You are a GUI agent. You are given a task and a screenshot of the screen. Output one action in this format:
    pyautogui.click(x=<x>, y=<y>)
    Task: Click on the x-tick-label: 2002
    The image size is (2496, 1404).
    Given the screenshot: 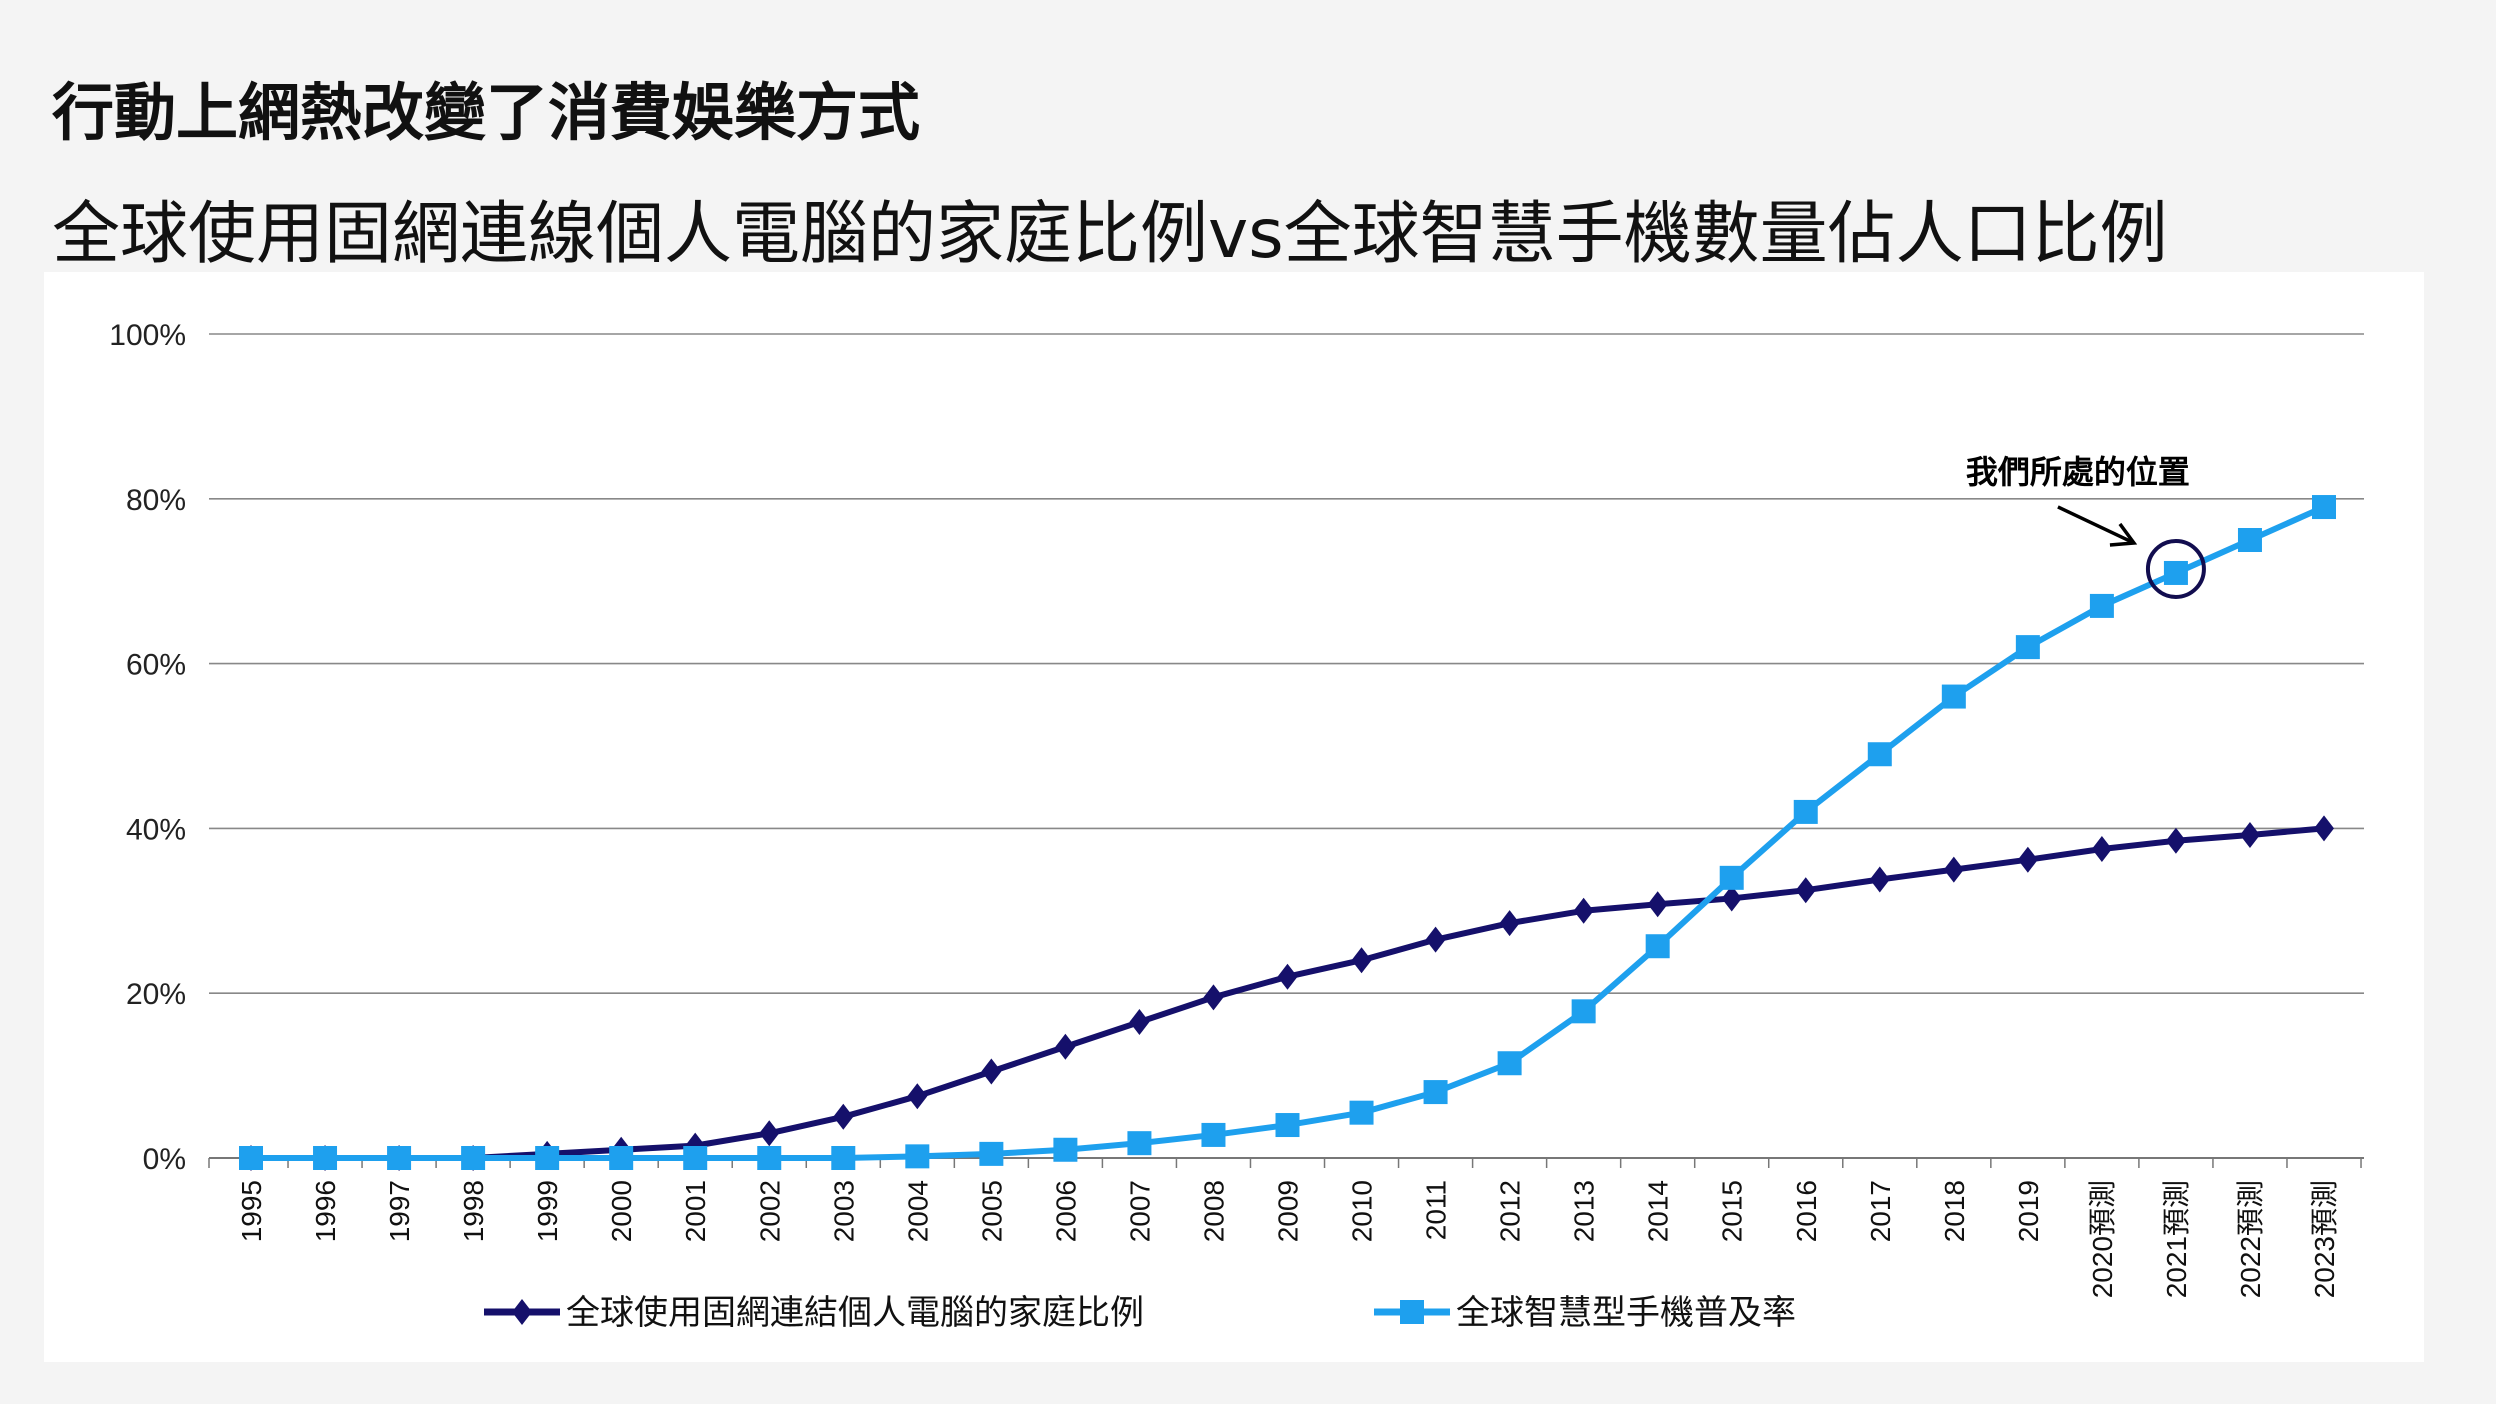 What is the action you would take?
    pyautogui.click(x=769, y=1211)
    